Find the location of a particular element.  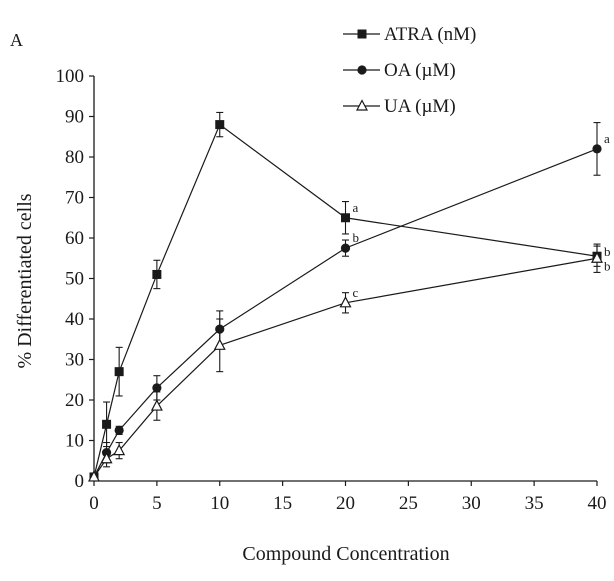

y-tick-label: 100 is located at coordinates (70, 76).